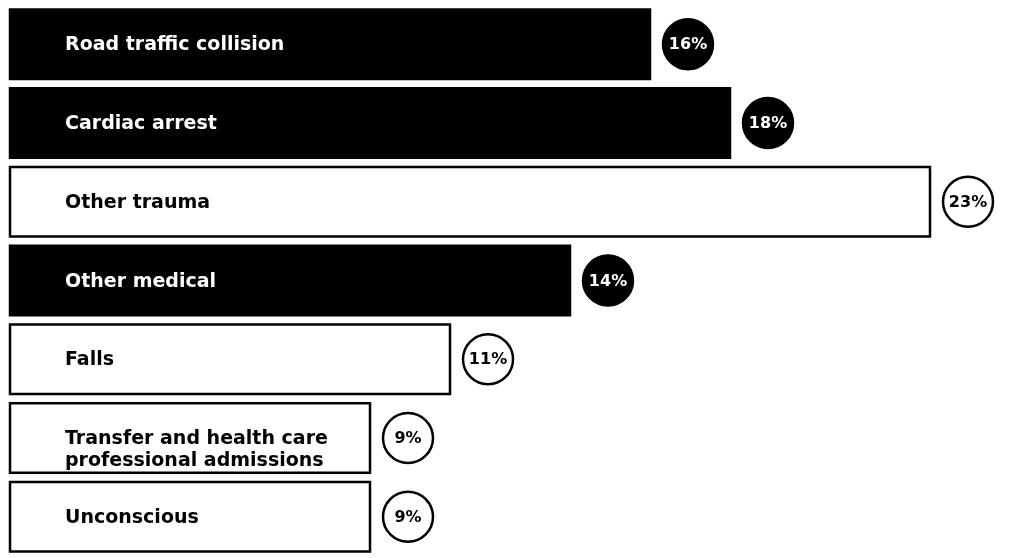  I want to click on data-label: 18%, so click(768, 122).